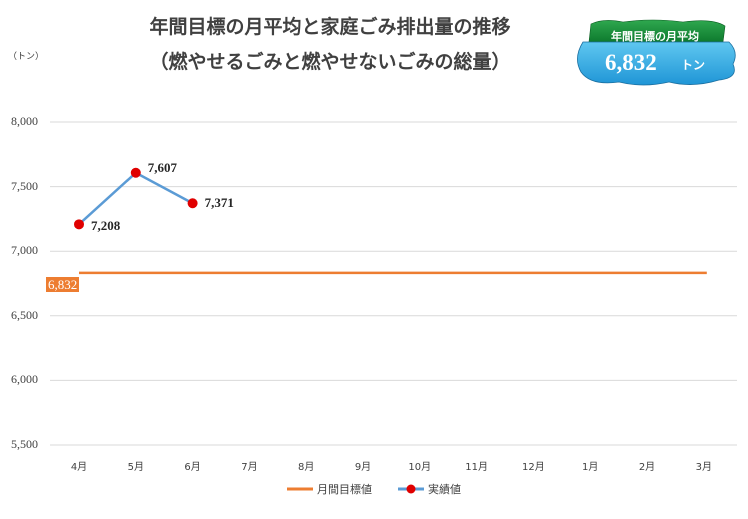 This screenshot has height=519, width=748. I want to click on x-tick-label: 1月, so click(590, 467).